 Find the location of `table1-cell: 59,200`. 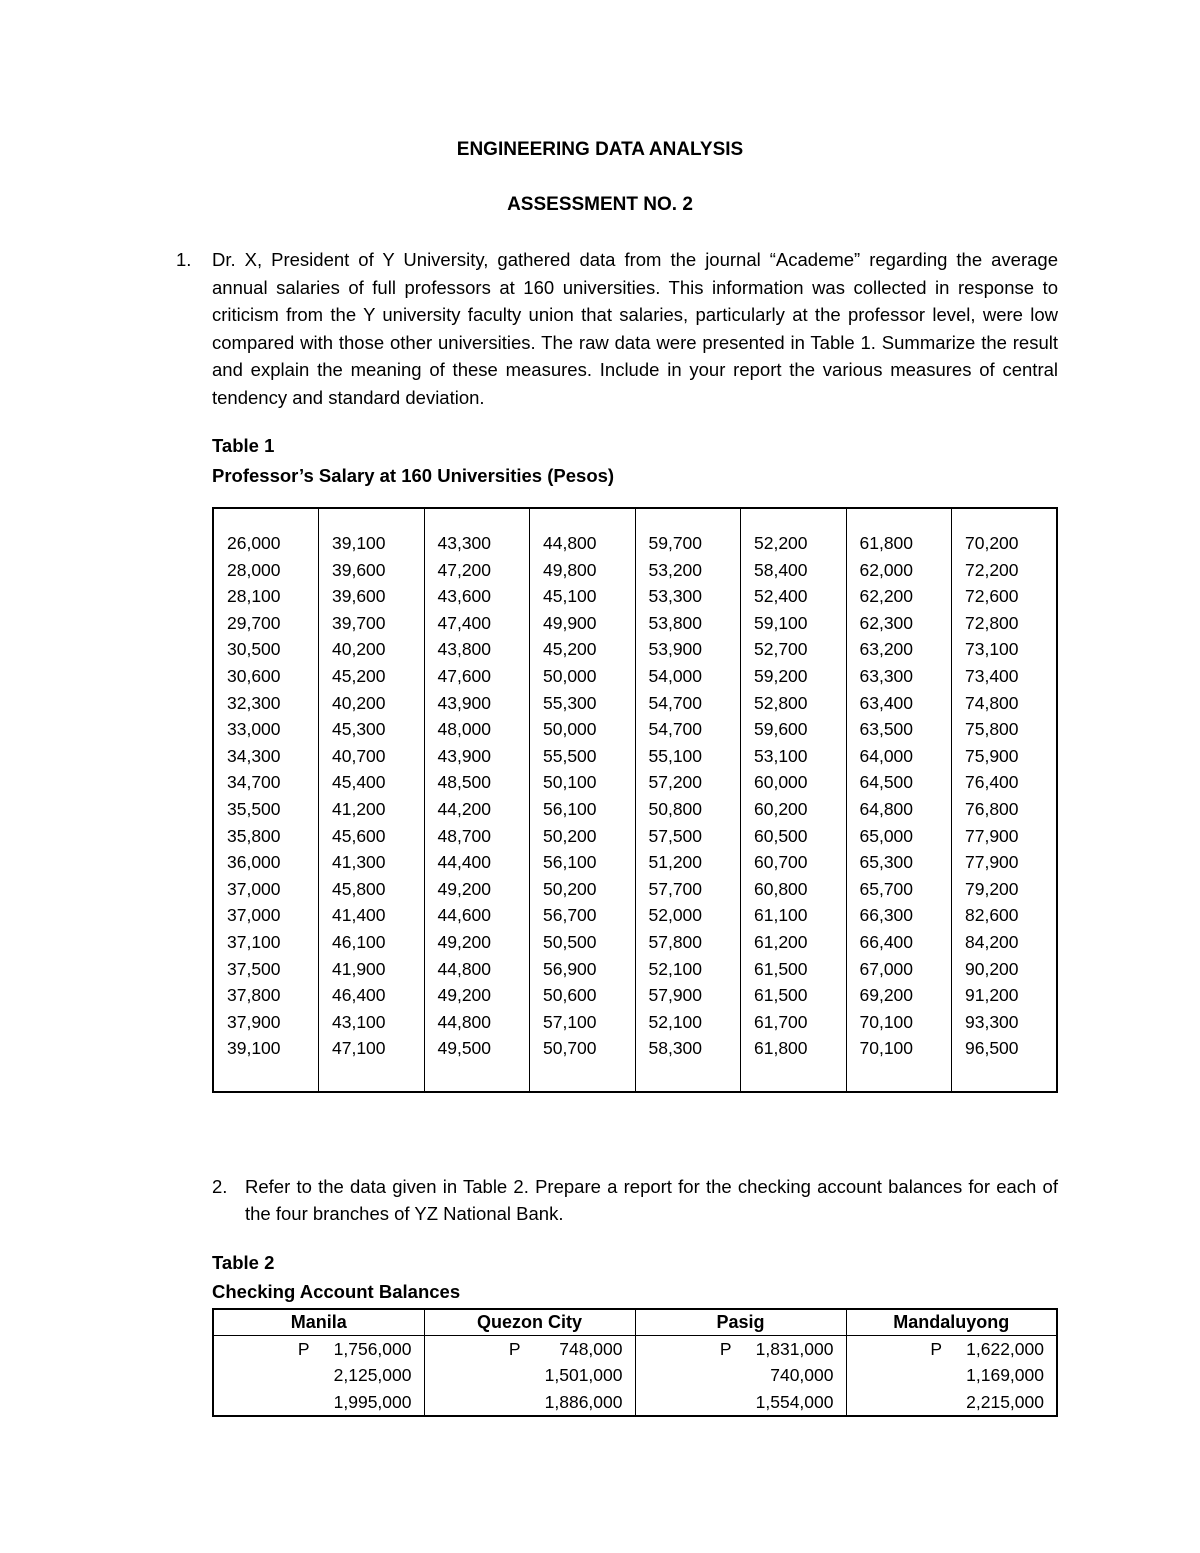

table1-cell: 59,200 is located at coordinates (793, 676).